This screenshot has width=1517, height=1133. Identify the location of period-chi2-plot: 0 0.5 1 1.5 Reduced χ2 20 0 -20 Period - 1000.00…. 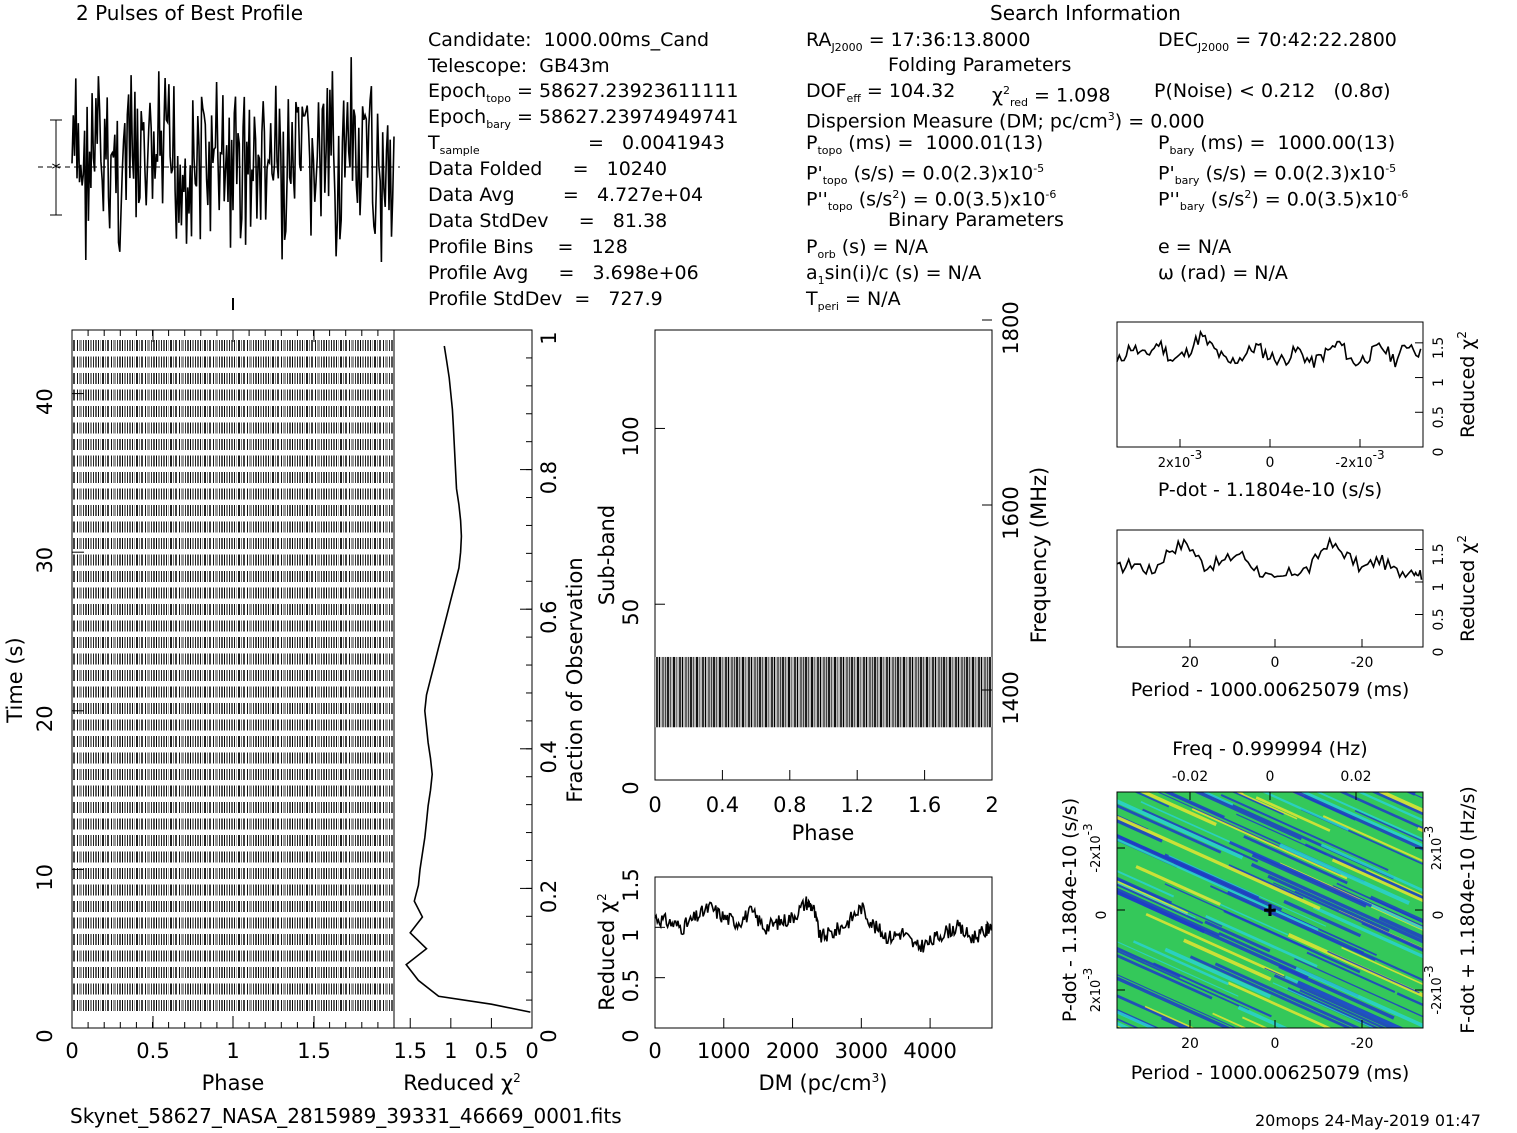
(1297, 615).